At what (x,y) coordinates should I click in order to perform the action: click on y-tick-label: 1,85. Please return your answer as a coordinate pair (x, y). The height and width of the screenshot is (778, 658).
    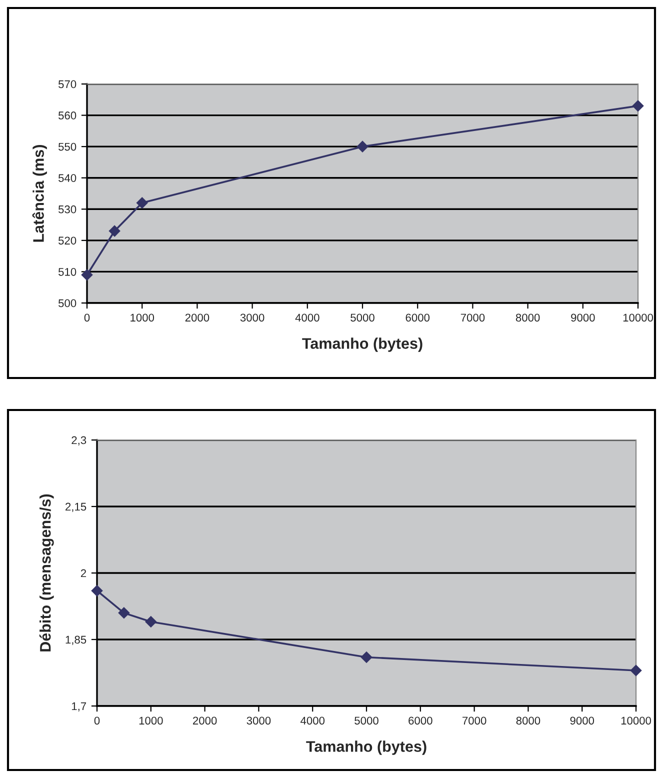
    Looking at the image, I should click on (76, 640).